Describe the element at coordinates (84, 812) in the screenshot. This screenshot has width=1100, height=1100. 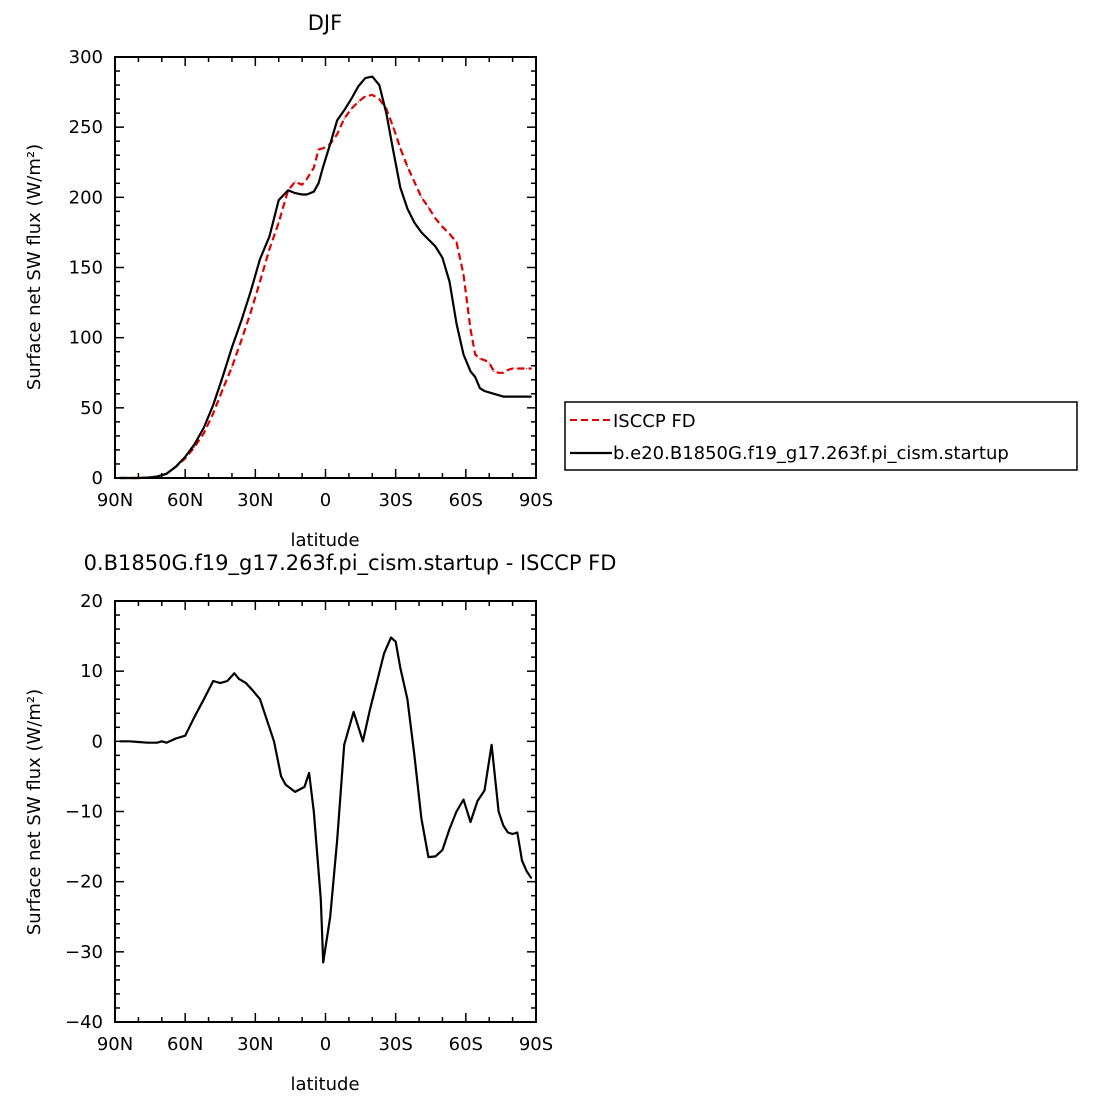
I see `bottom-chart-ytick-label: −10` at that location.